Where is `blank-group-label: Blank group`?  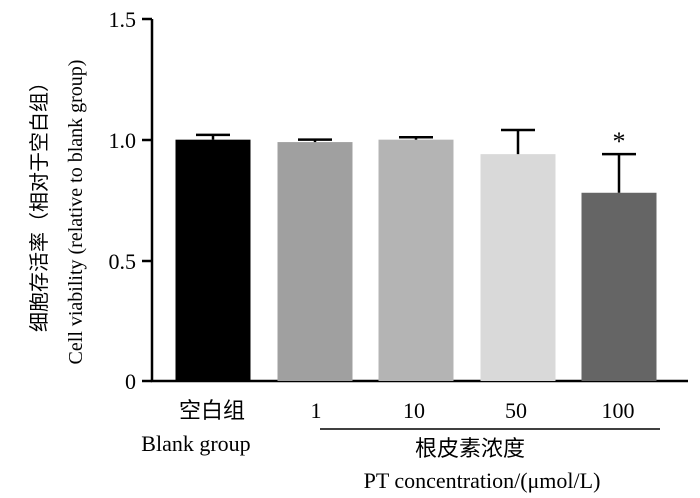 blank-group-label: Blank group is located at coordinates (195, 443).